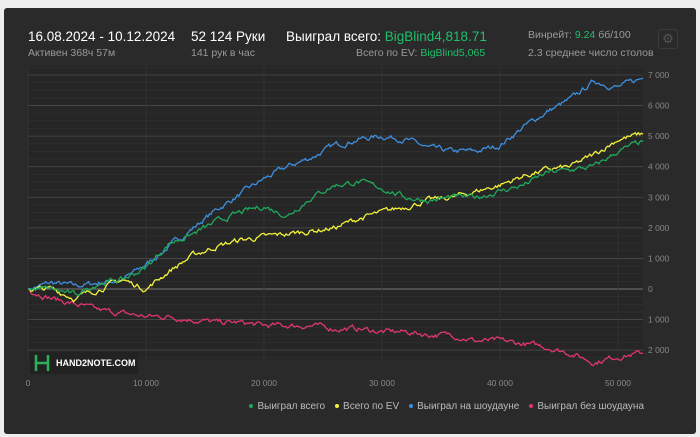 The image size is (700, 437). I want to click on legend-item: Выиграл на шоудауне, so click(464, 406).